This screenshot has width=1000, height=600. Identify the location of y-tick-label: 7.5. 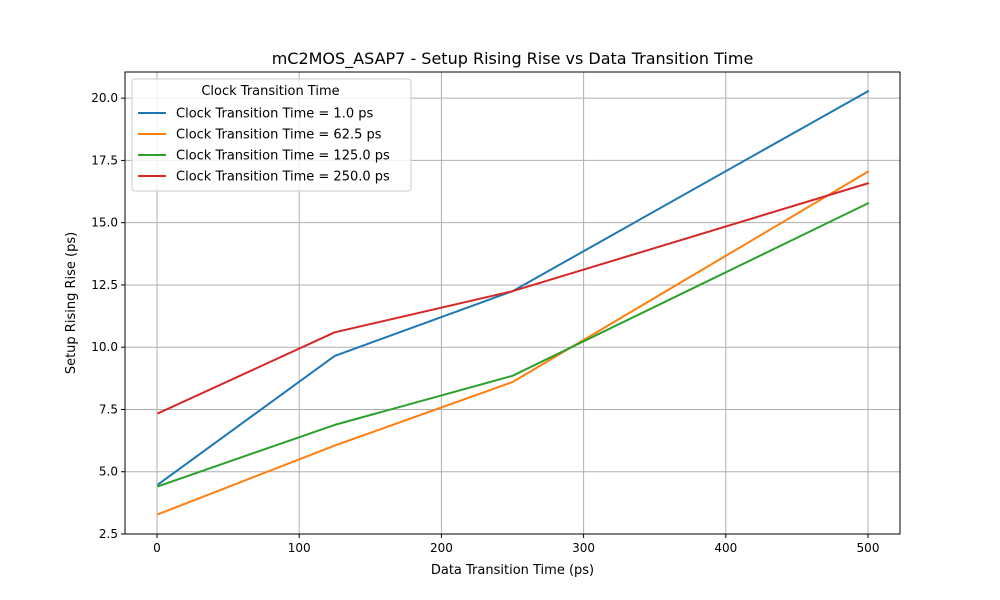
(108, 409).